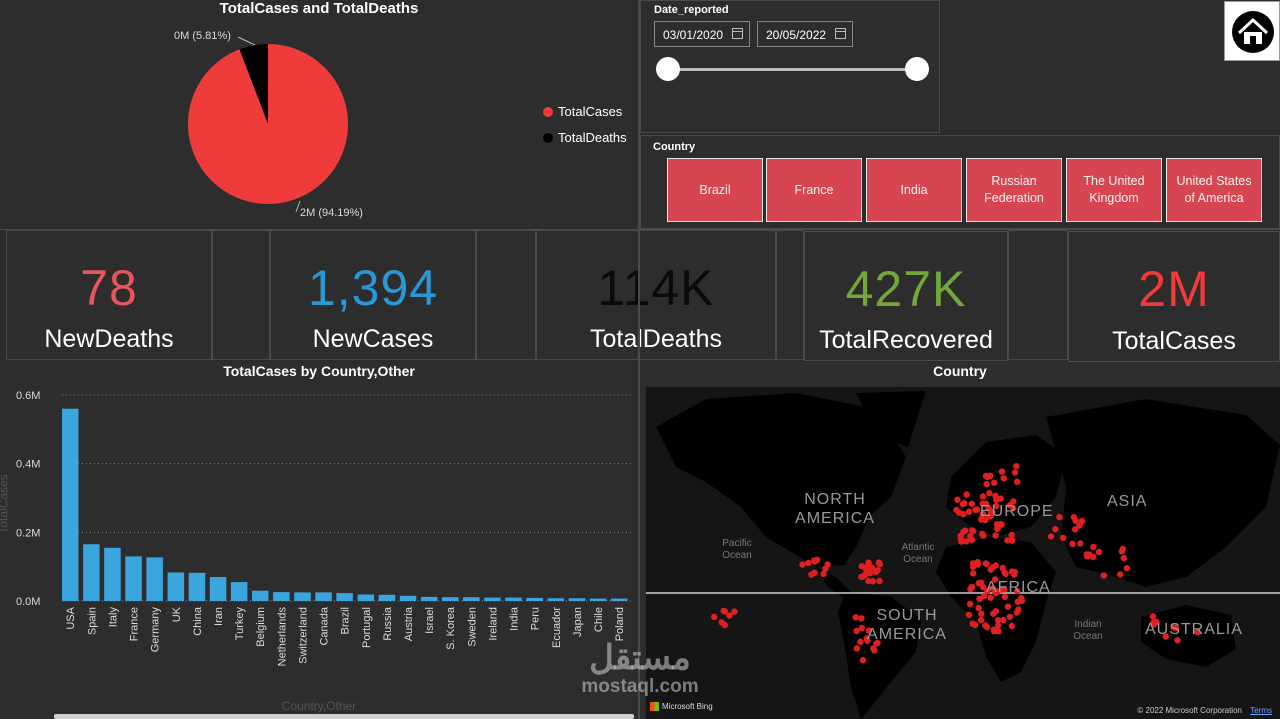 The width and height of the screenshot is (1280, 719). I want to click on bar-france, so click(133, 578).